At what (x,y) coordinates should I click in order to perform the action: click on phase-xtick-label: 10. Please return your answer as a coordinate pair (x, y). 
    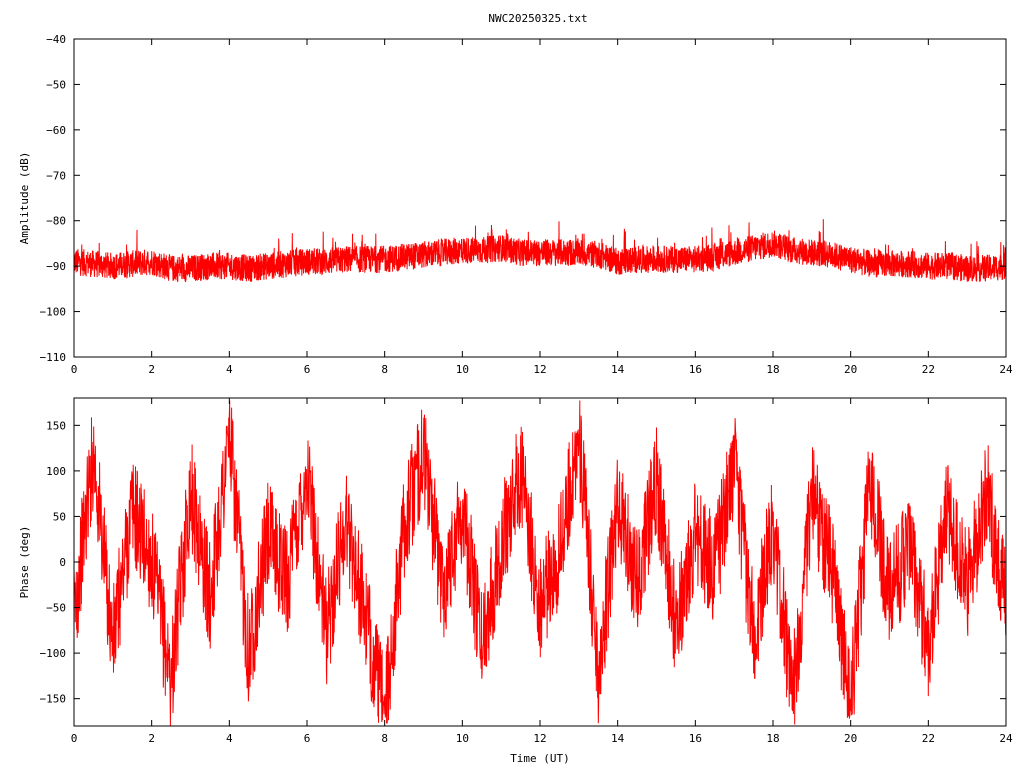
    Looking at the image, I should click on (462, 738).